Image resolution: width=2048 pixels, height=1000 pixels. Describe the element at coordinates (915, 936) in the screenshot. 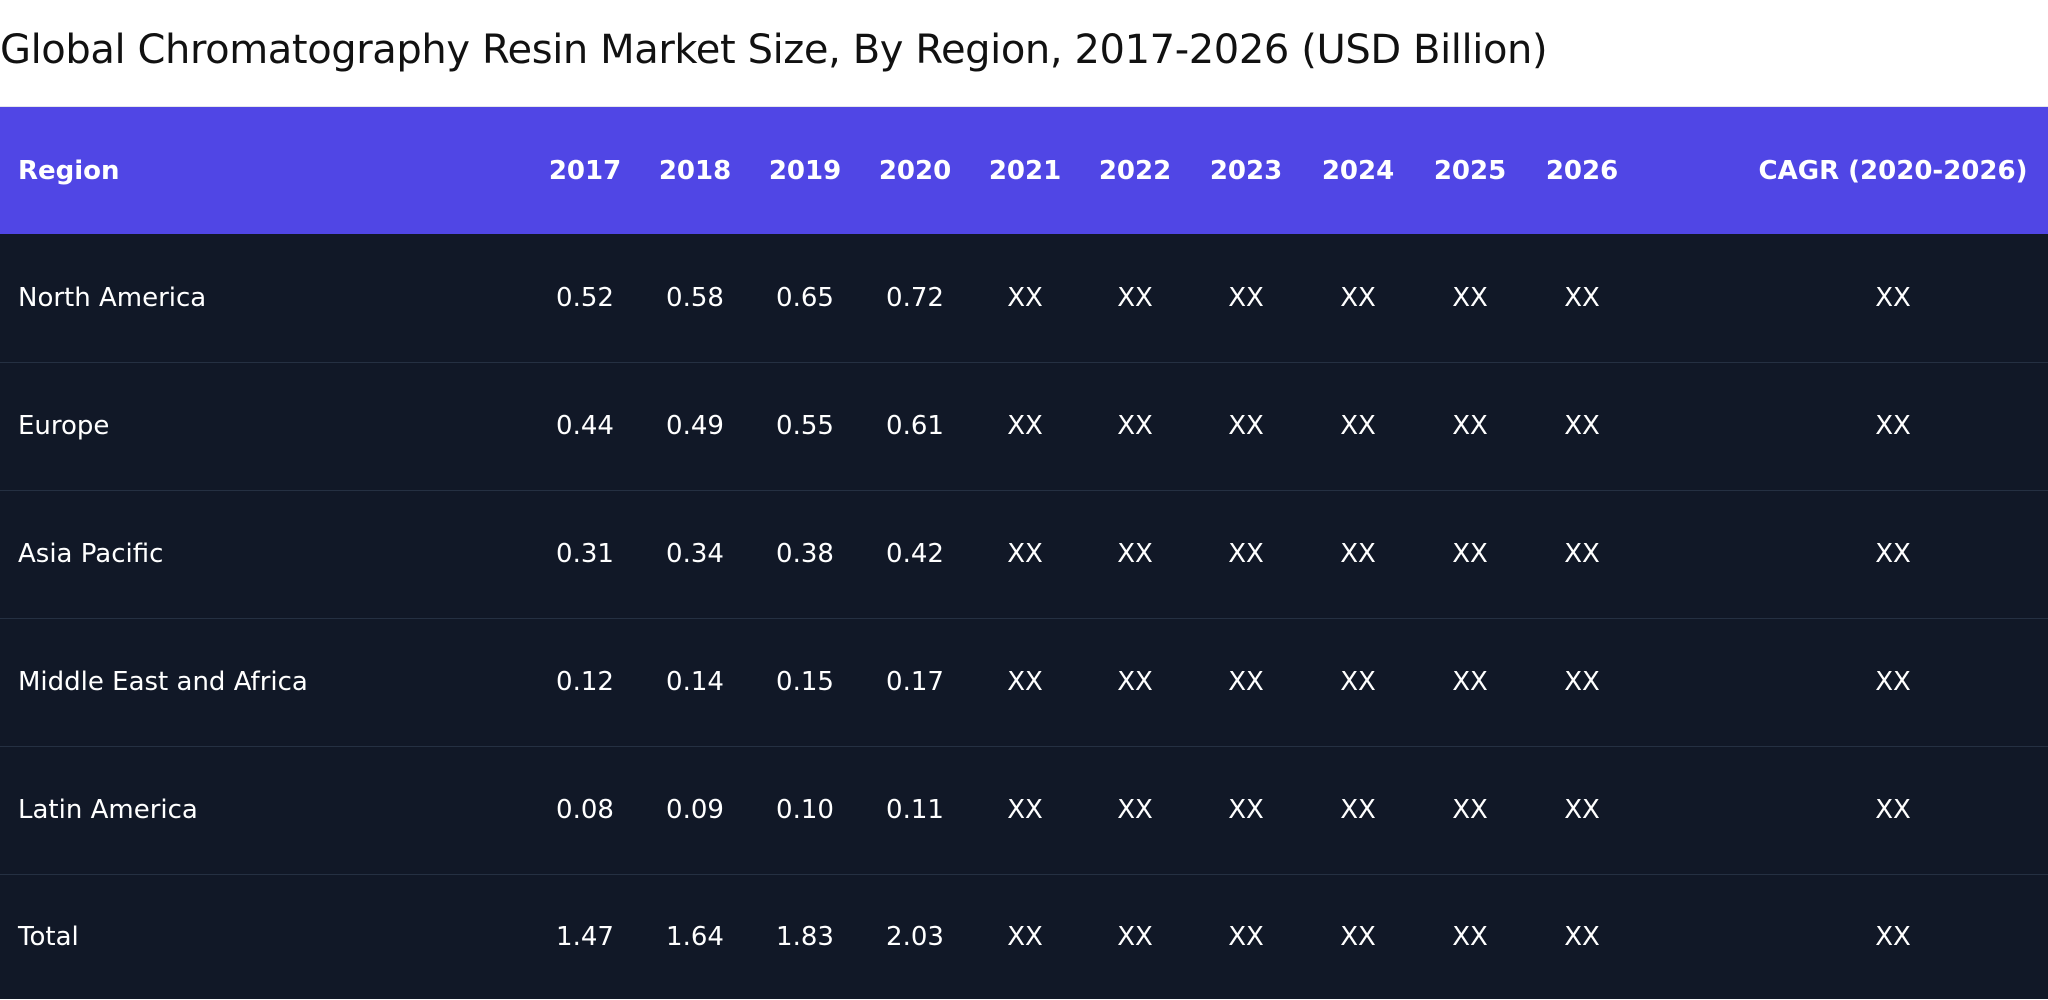

I see `value-cell: 2.03` at that location.